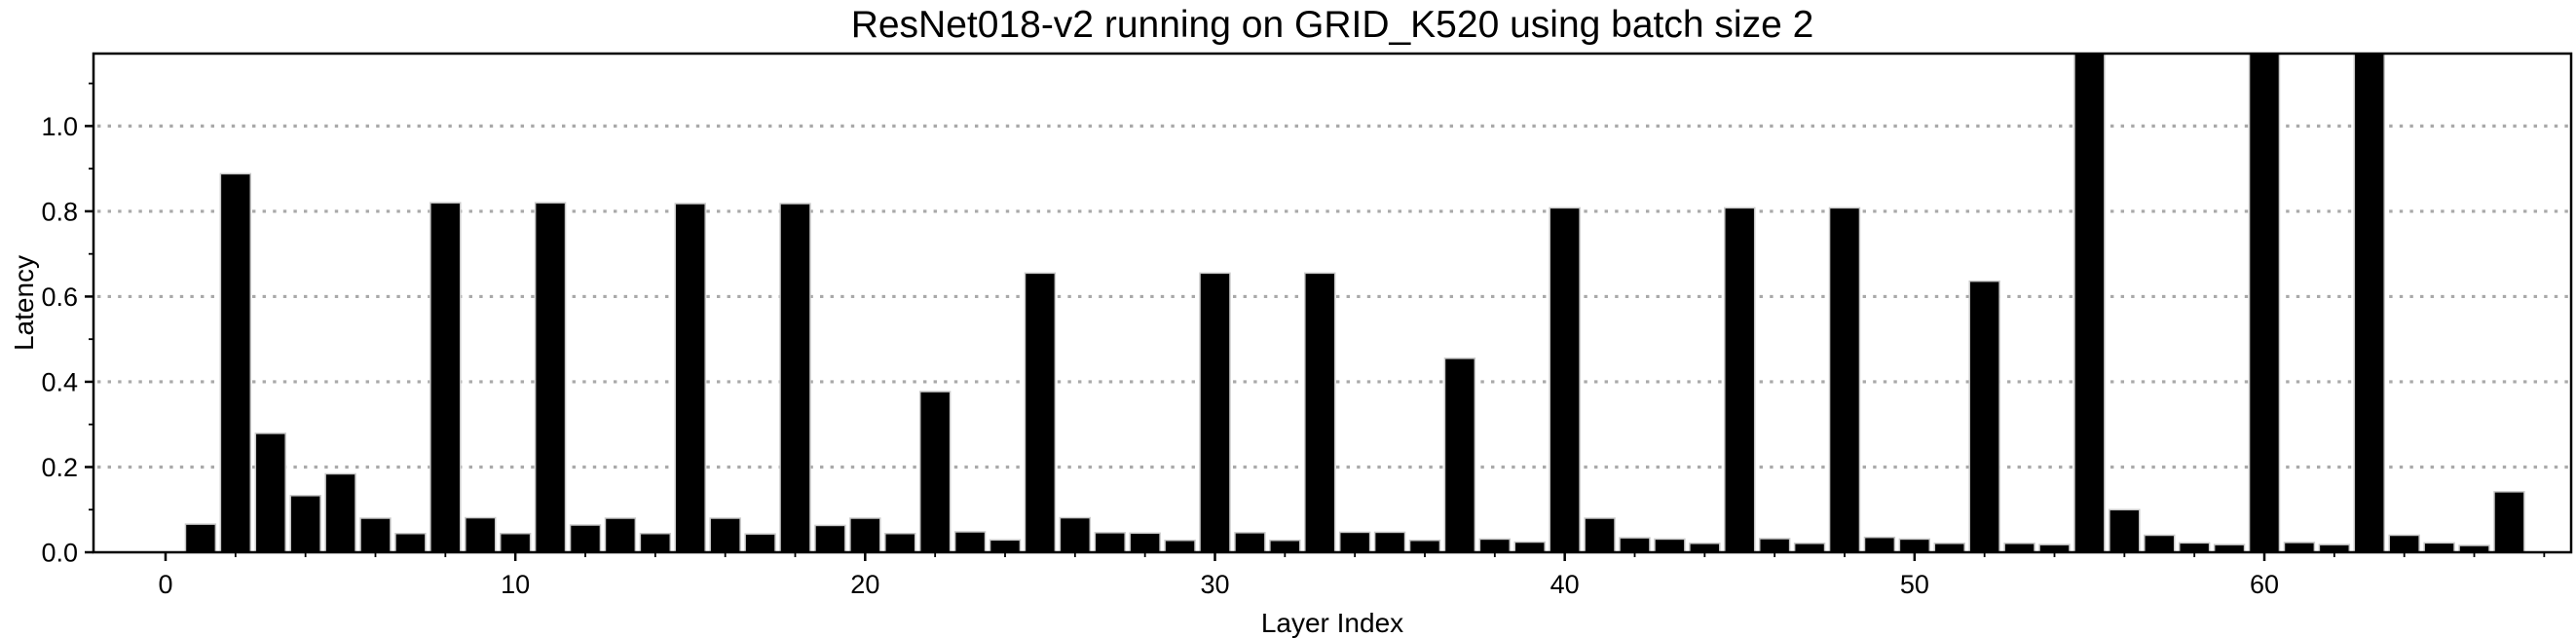 The image size is (2576, 638). What do you see at coordinates (165, 585) in the screenshot?
I see `x-tick-label: 0` at bounding box center [165, 585].